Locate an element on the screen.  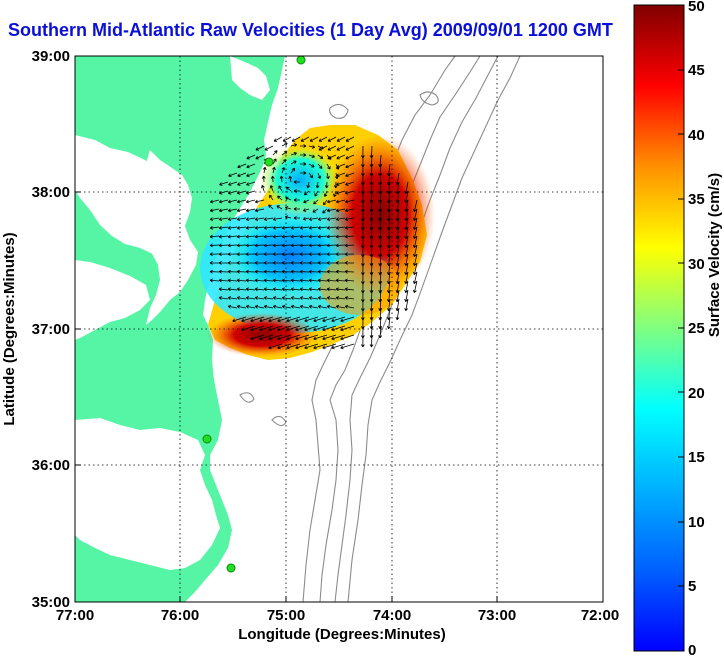
delaware-bay is located at coordinates (250, 78).